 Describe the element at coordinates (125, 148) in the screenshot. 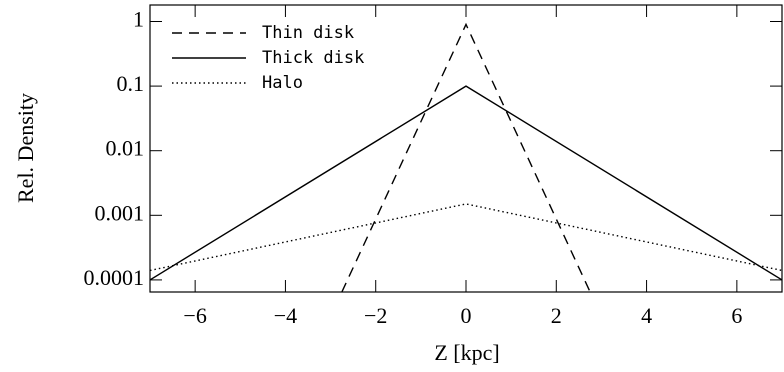

I see `y-tick-label: 0.01` at that location.